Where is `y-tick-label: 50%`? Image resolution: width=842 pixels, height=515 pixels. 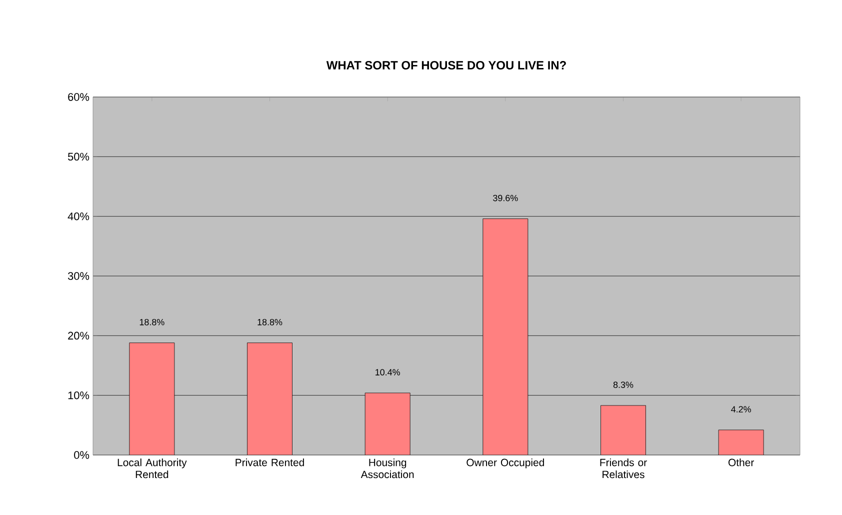
y-tick-label: 50% is located at coordinates (79, 156).